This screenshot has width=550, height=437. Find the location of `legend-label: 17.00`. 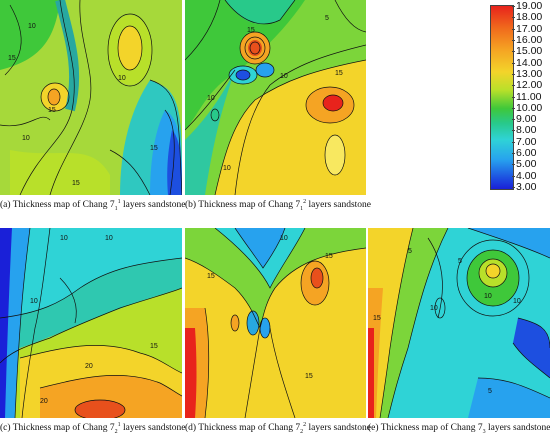

legend-label: 17.00 is located at coordinates (529, 28).